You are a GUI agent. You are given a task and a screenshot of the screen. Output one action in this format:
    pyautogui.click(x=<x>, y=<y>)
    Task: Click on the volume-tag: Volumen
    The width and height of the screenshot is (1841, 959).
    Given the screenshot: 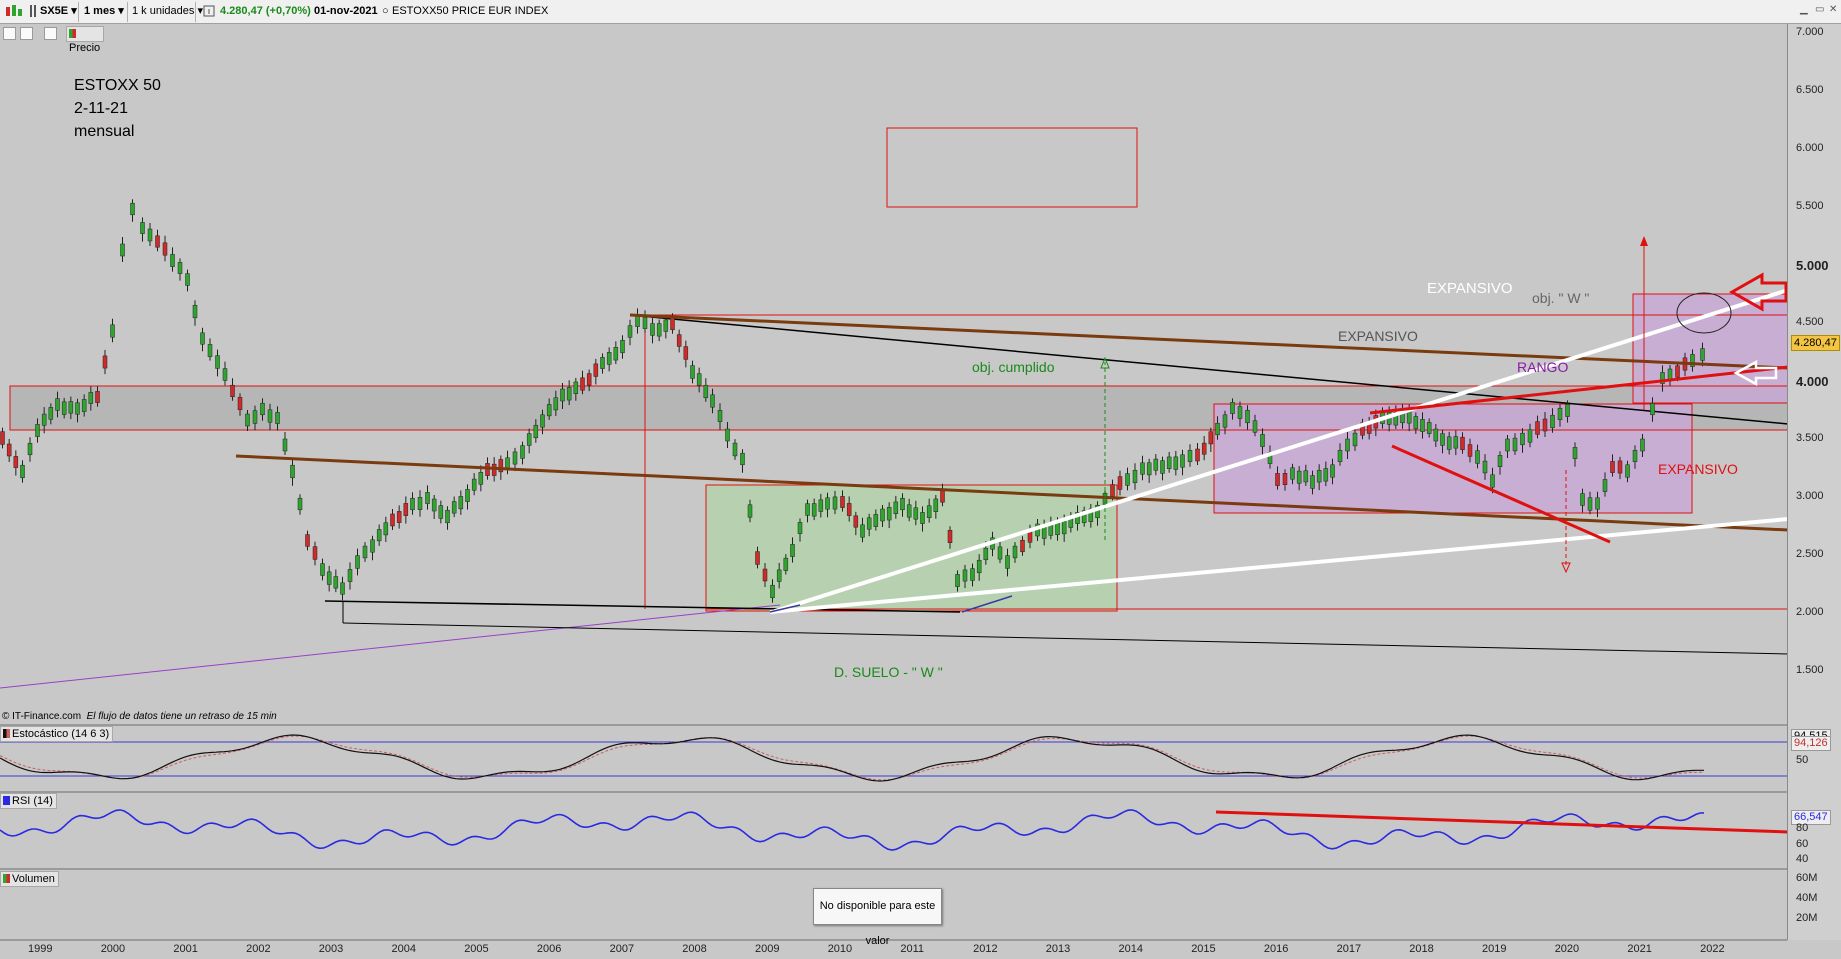 What is the action you would take?
    pyautogui.click(x=29, y=879)
    